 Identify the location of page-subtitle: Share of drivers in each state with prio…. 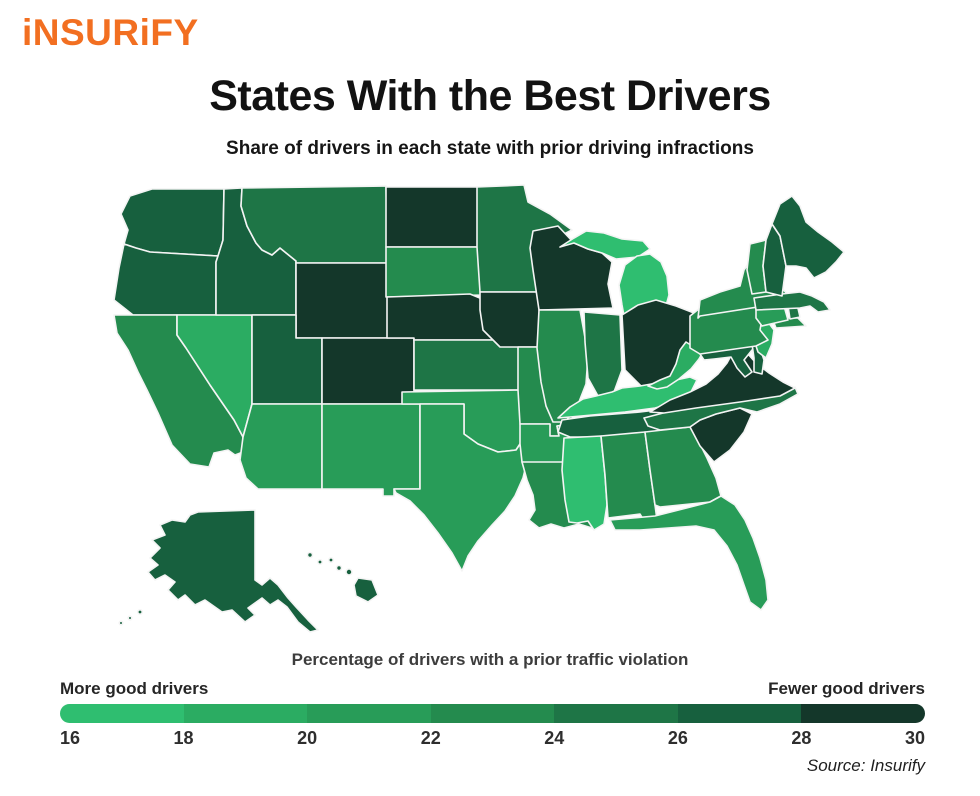
(490, 148).